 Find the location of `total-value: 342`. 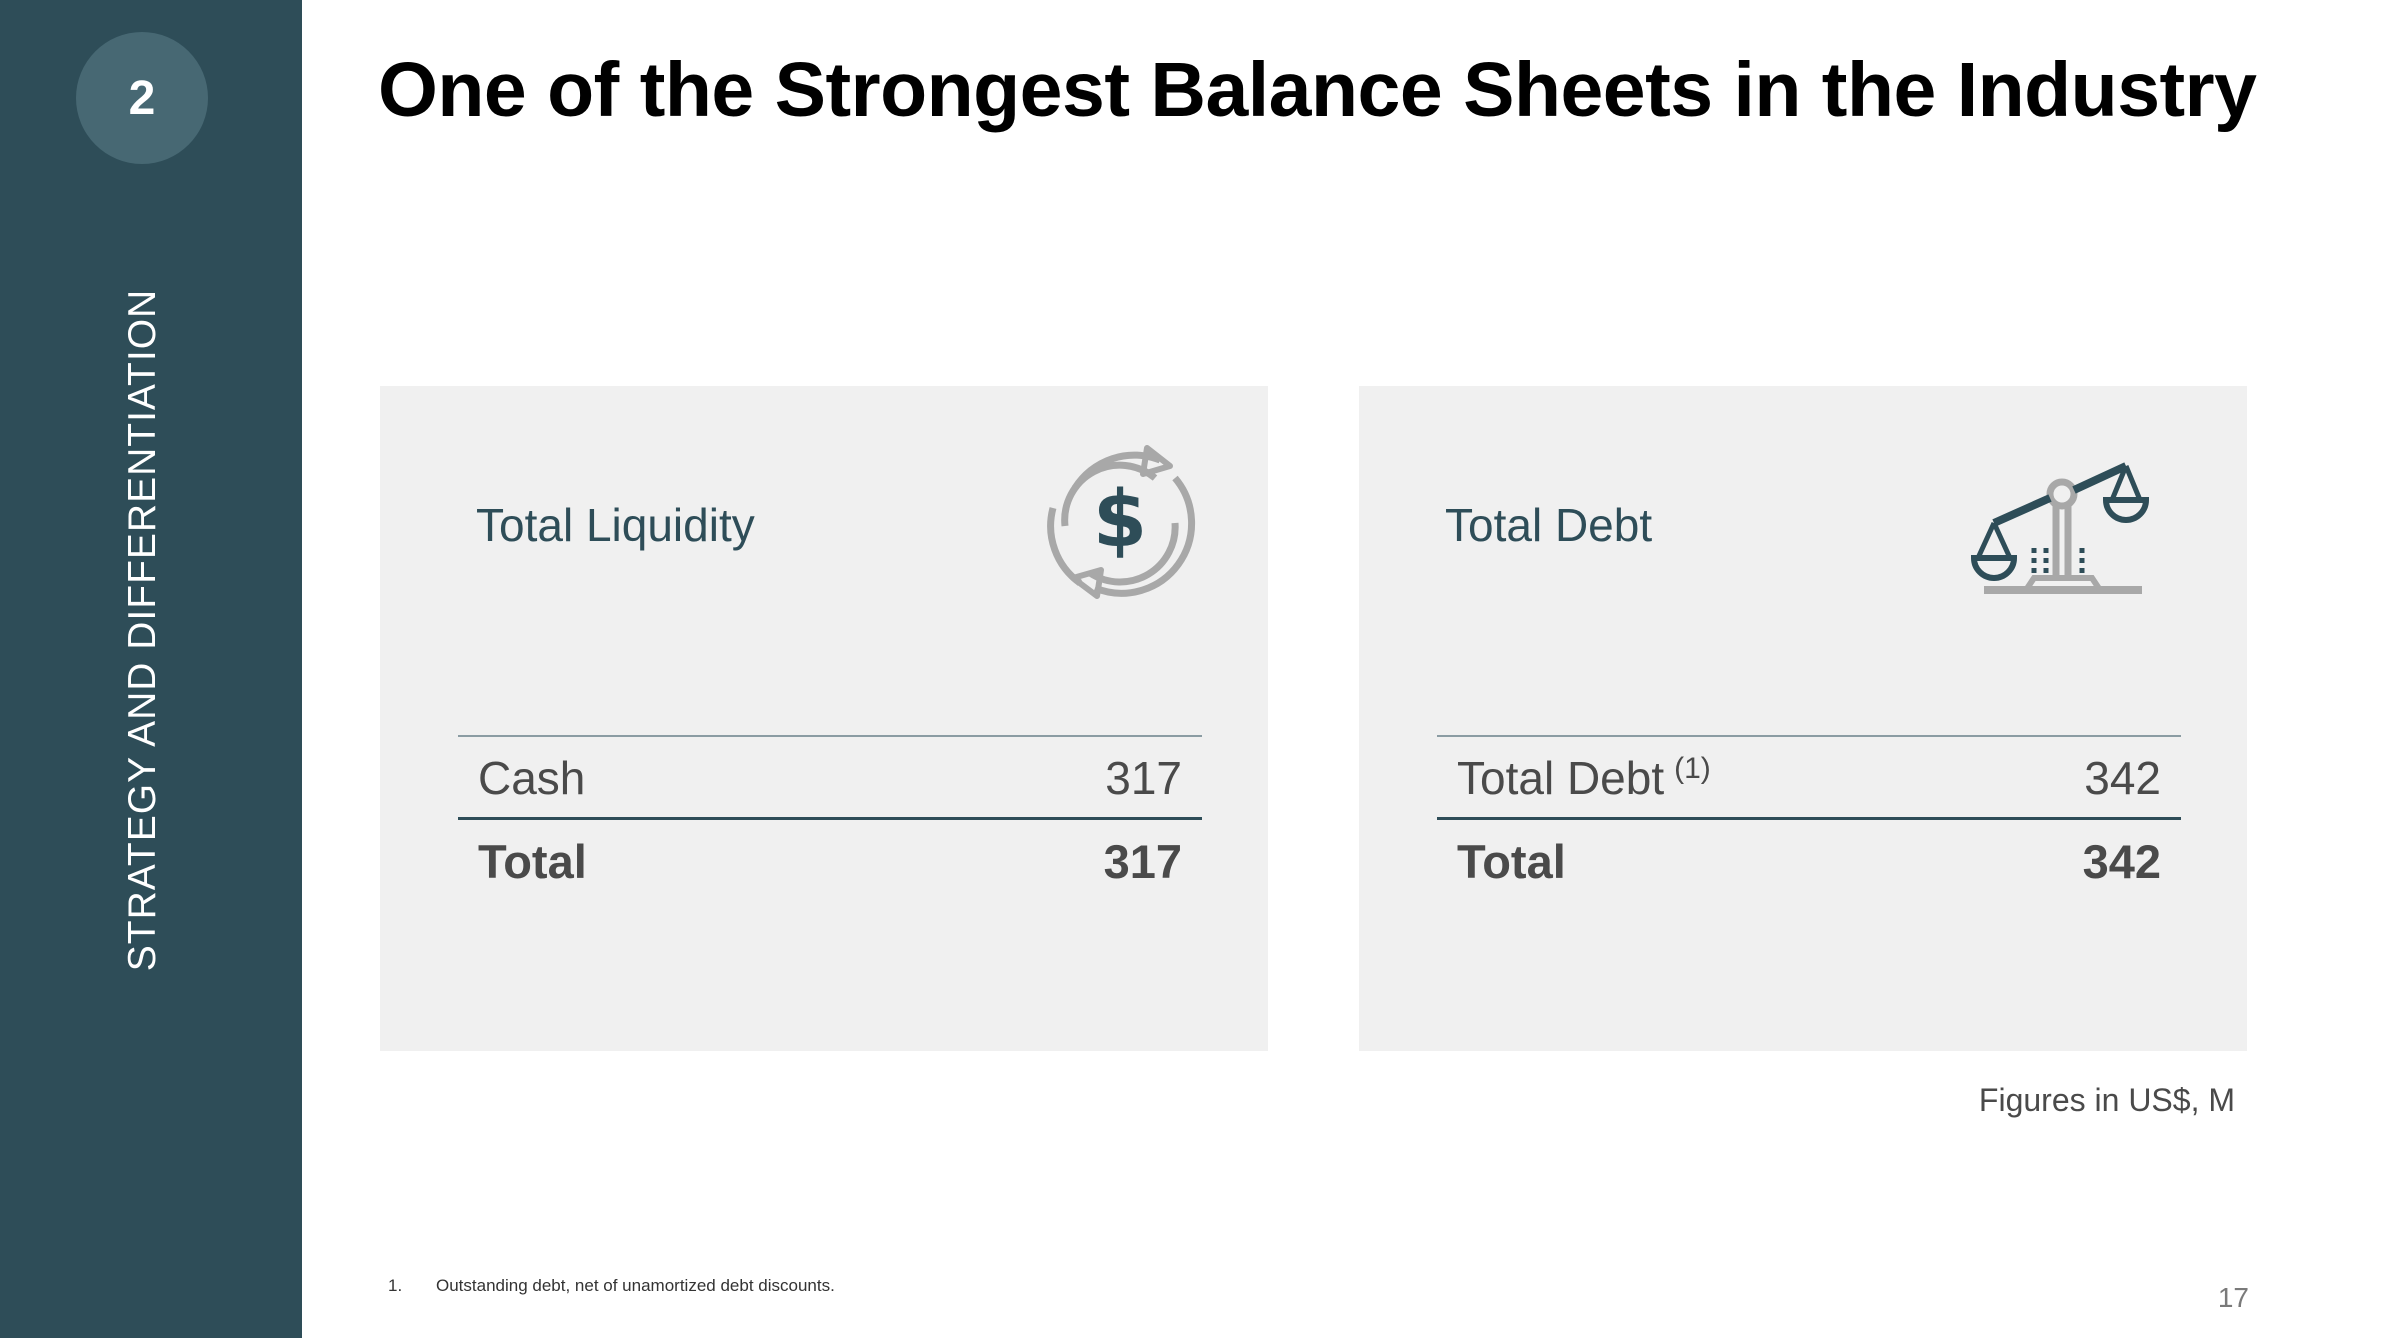

total-value: 342 is located at coordinates (2121, 861).